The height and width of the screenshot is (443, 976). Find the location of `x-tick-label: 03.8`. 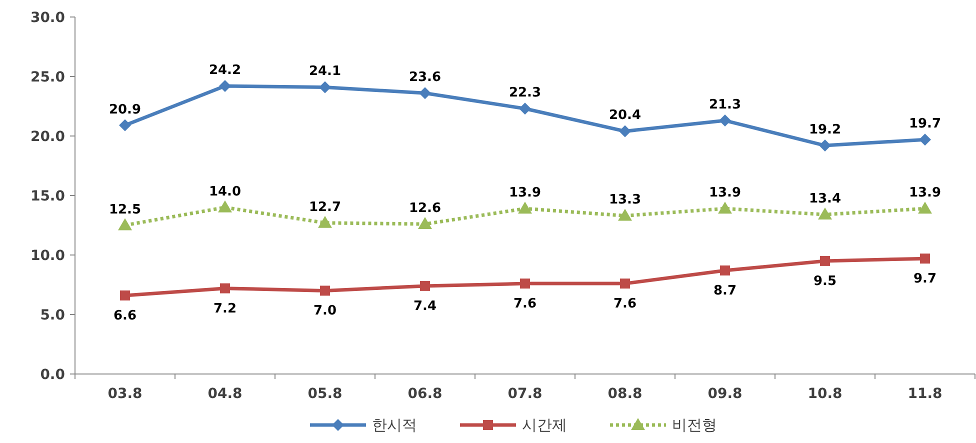

x-tick-label: 03.8 is located at coordinates (125, 394).